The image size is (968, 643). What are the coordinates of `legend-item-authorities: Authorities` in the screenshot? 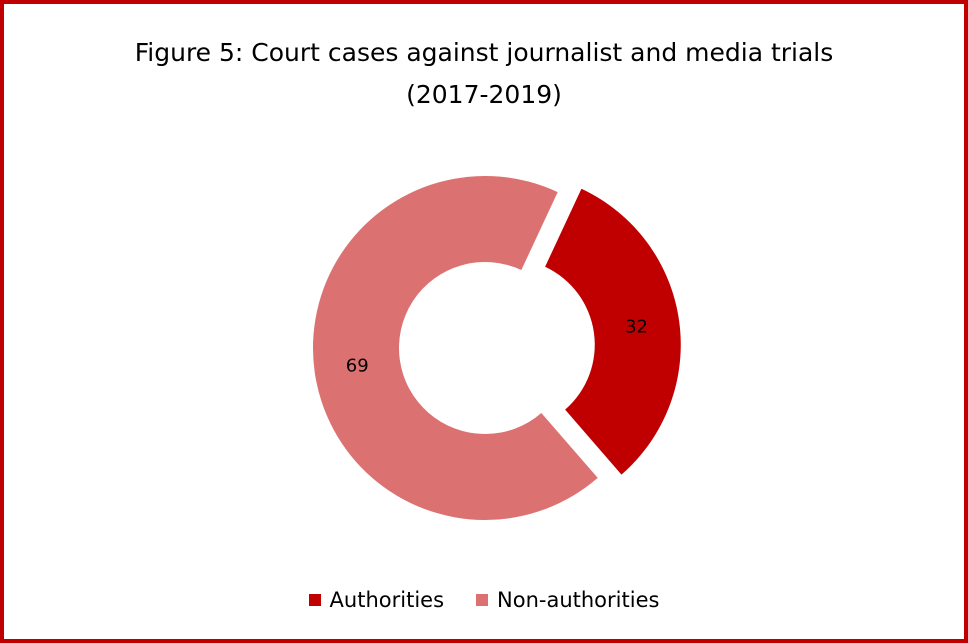 It's located at (376, 600).